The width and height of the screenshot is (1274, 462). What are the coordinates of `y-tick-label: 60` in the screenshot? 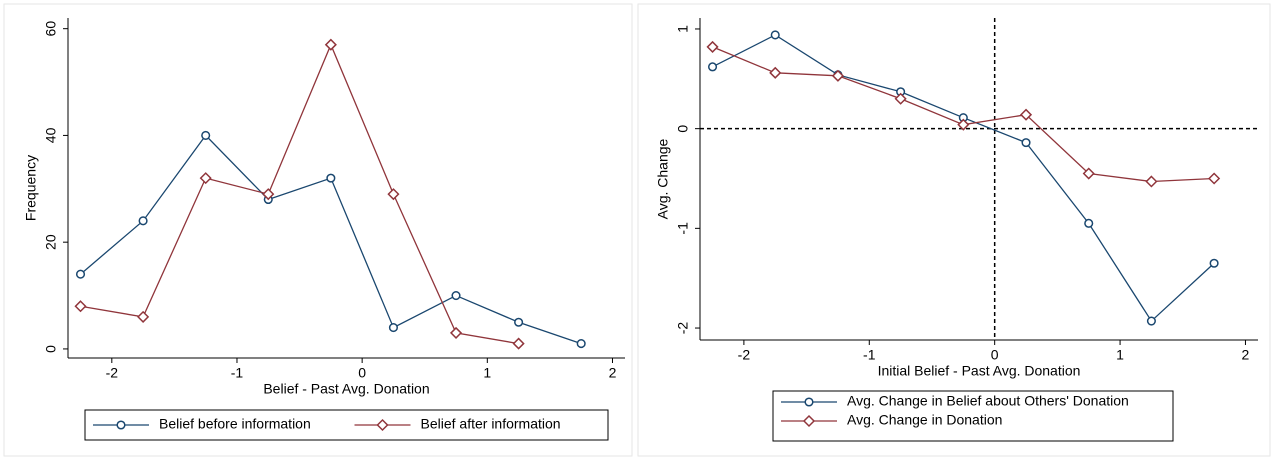 It's located at (51, 29).